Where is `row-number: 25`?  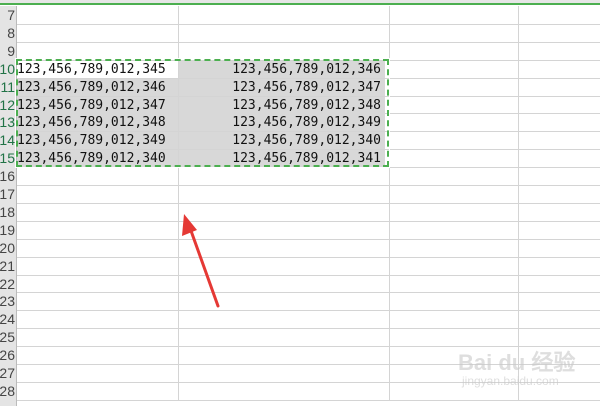
row-number: 25 is located at coordinates (7, 337).